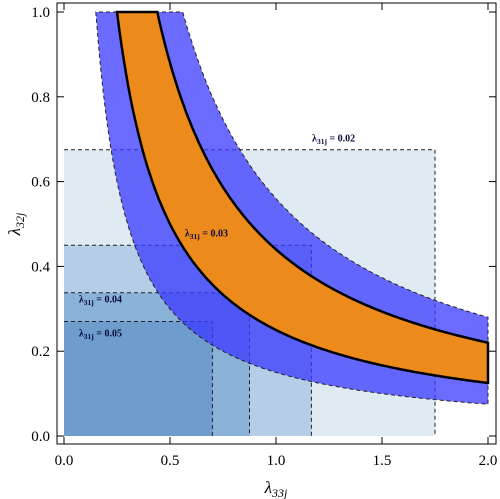 The width and height of the screenshot is (500, 499). What do you see at coordinates (488, 461) in the screenshot?
I see `x-tick-label: 2.0` at bounding box center [488, 461].